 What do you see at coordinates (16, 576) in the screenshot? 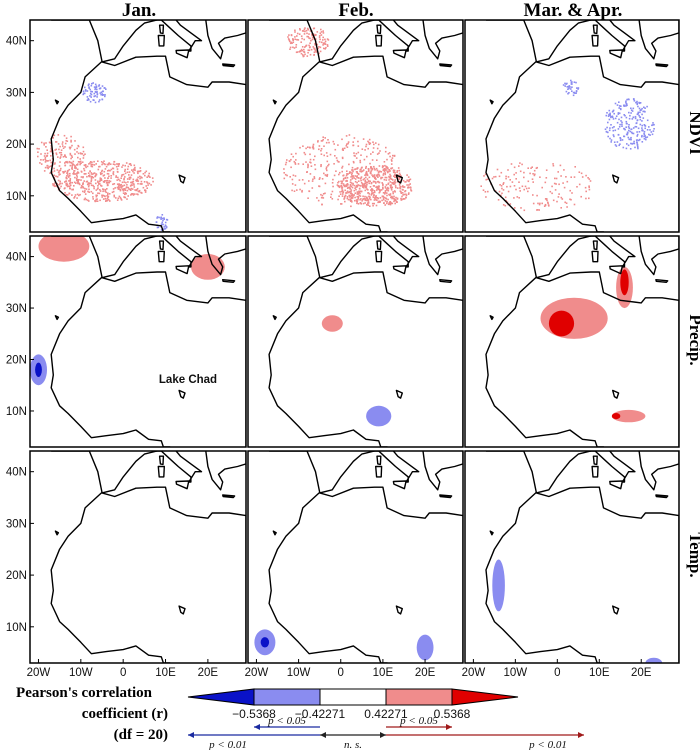
I see `y-tick-label: 20N` at bounding box center [16, 576].